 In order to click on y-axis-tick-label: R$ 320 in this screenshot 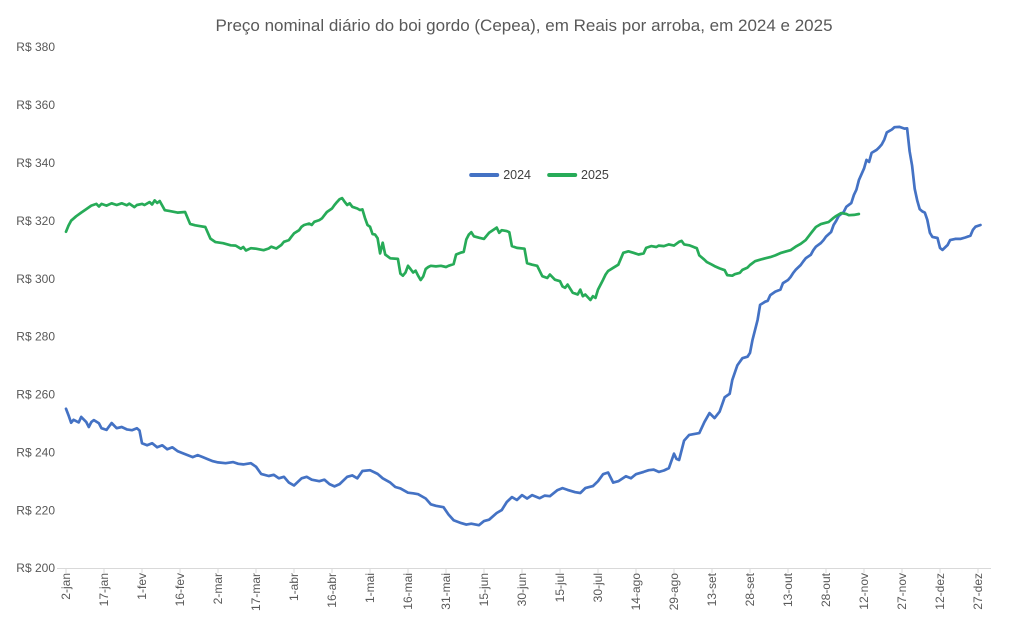, I will do `click(35, 221)`.